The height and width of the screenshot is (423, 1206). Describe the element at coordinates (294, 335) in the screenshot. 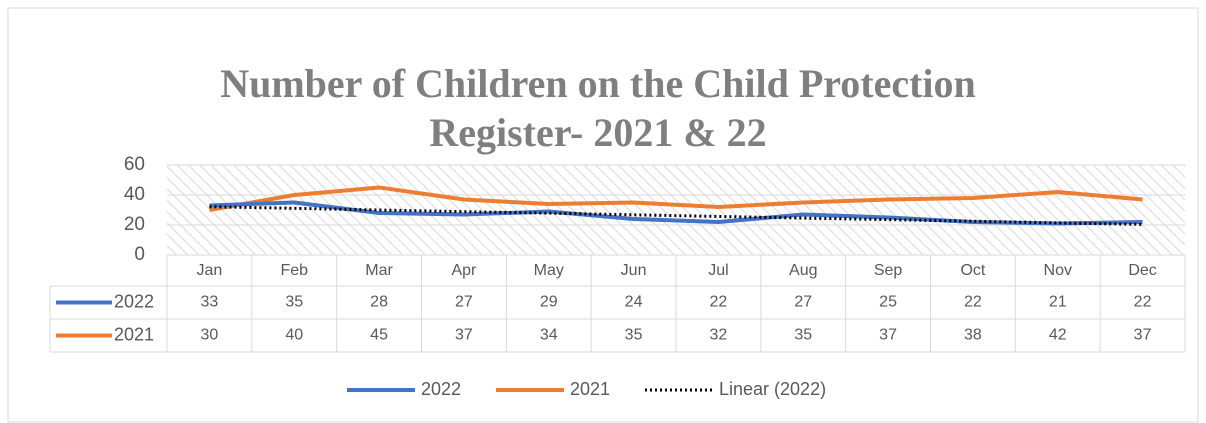

I see `table-cell: 40` at that location.